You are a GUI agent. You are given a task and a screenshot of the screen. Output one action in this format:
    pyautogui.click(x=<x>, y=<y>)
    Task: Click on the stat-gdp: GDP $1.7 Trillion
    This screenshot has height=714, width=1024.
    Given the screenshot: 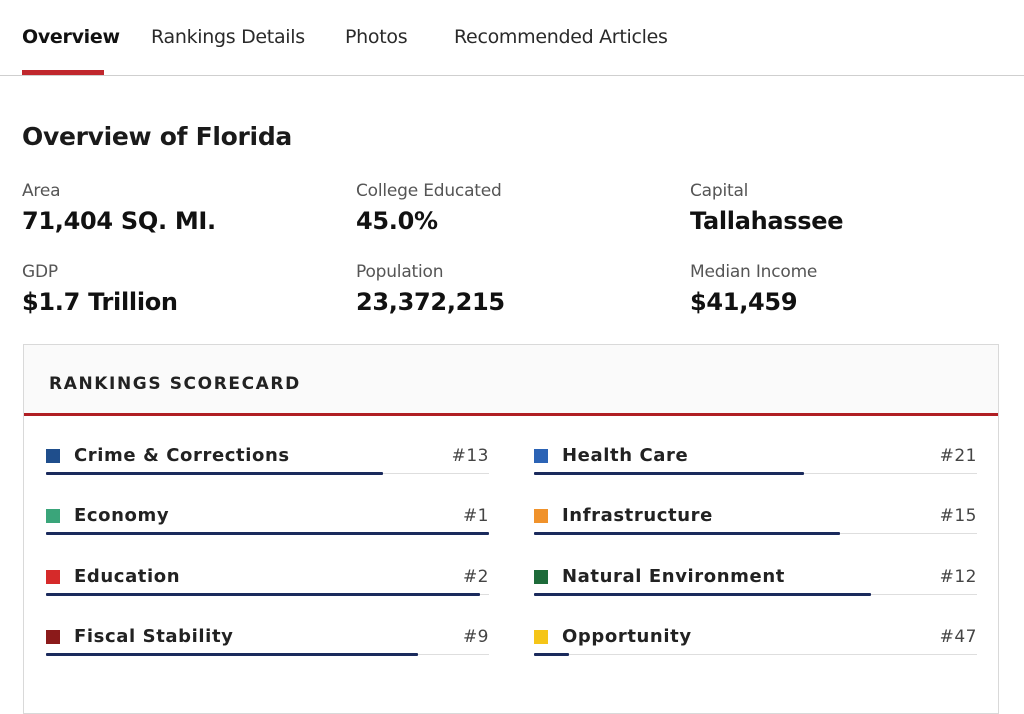 What is the action you would take?
    pyautogui.click(x=100, y=289)
    